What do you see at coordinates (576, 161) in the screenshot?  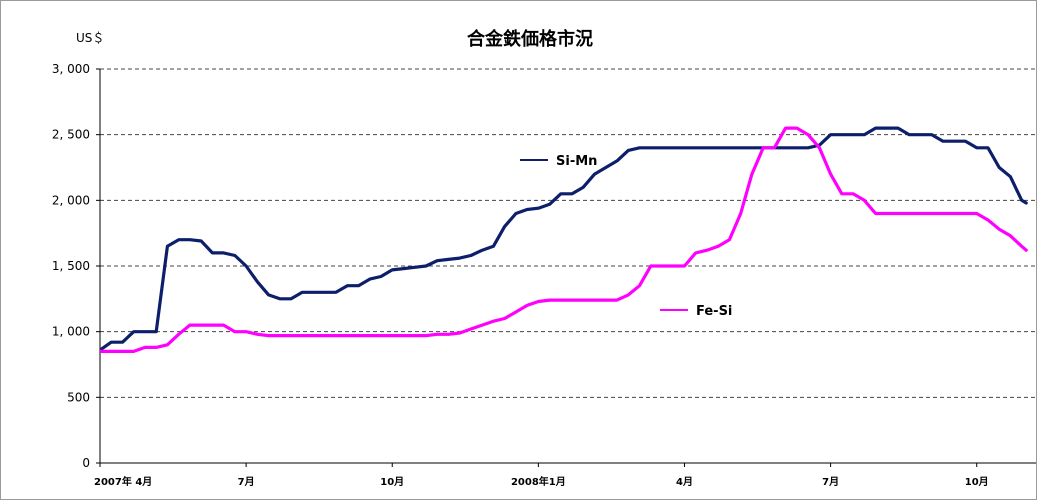 I see `legend-label-si-mn: Si-Mn` at bounding box center [576, 161].